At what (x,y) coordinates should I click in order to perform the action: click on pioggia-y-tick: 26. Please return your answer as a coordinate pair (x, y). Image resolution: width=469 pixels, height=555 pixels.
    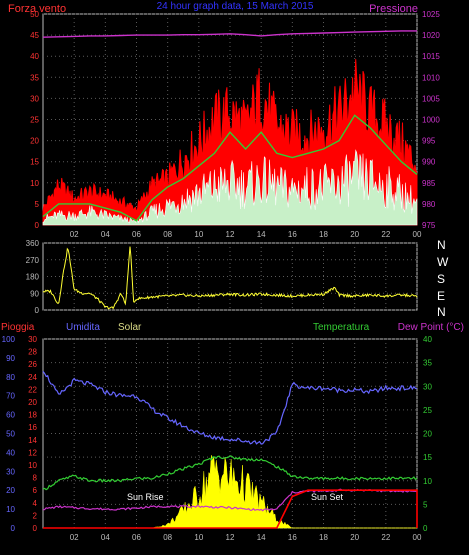
    Looking at the image, I should click on (32, 364).